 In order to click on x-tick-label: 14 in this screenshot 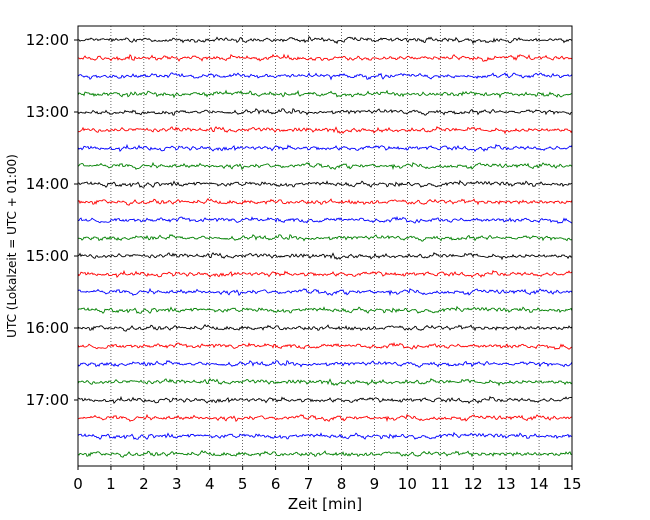, I will do `click(539, 484)`.